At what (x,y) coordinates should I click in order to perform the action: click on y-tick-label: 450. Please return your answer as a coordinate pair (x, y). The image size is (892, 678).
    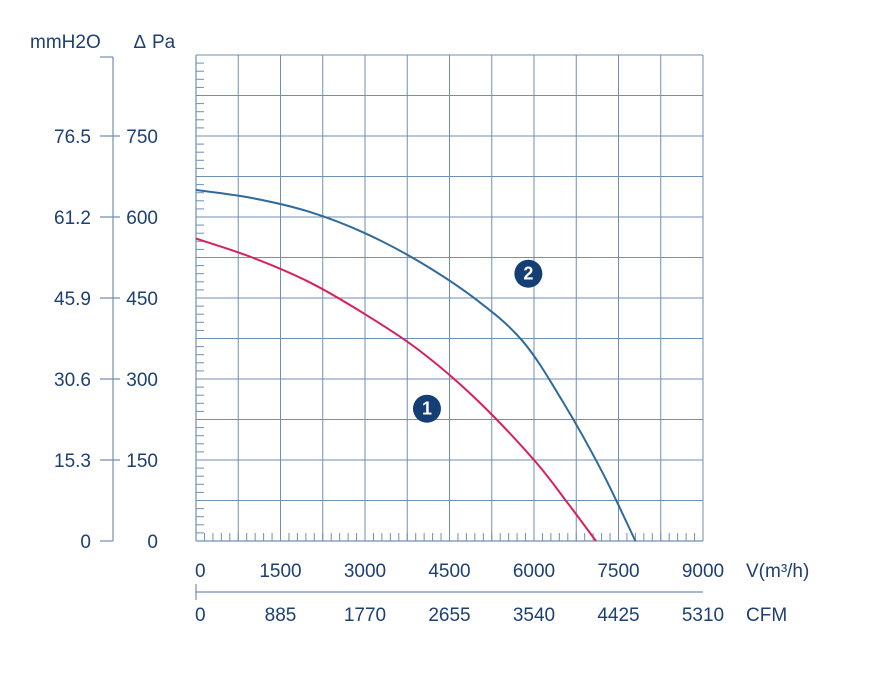
    Looking at the image, I should click on (142, 299).